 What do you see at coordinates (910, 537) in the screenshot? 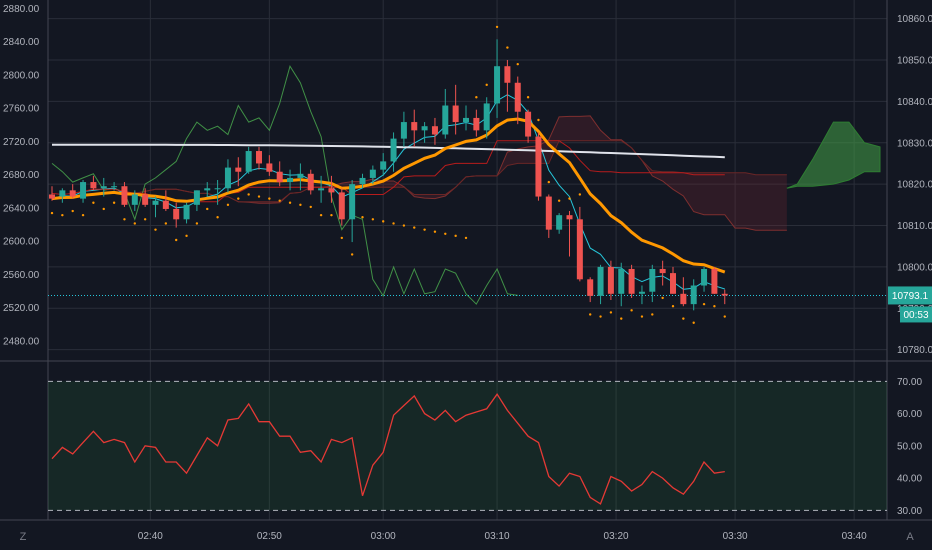
I see `a-badge: A` at bounding box center [910, 537].